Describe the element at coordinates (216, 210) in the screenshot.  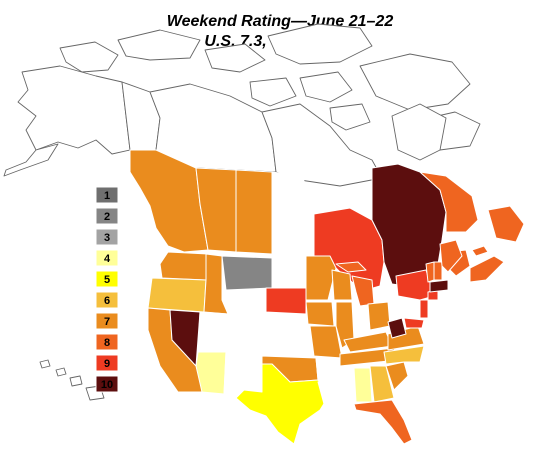
I see `alberta` at that location.